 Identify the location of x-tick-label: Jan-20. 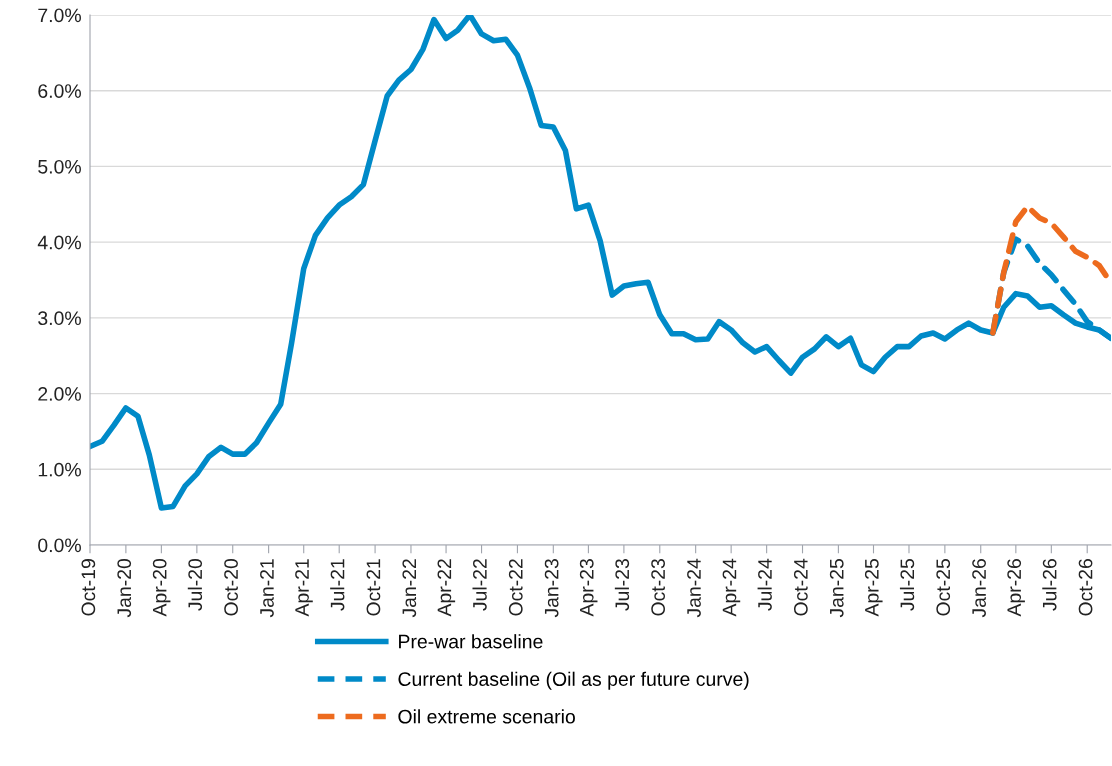
(124, 588).